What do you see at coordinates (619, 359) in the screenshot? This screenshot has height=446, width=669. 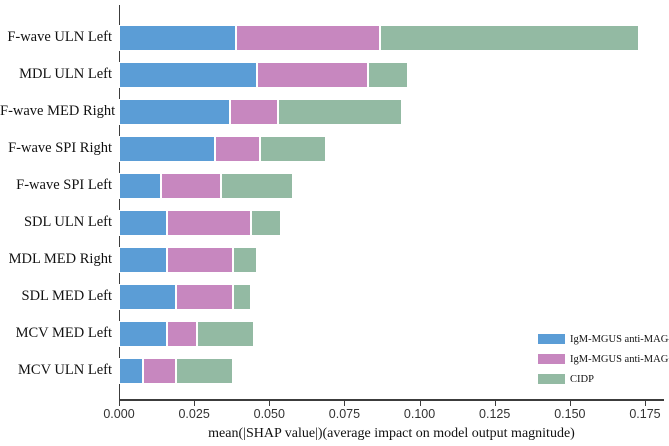 I see `legend-label: IgM-MGUS anti-MAG+` at bounding box center [619, 359].